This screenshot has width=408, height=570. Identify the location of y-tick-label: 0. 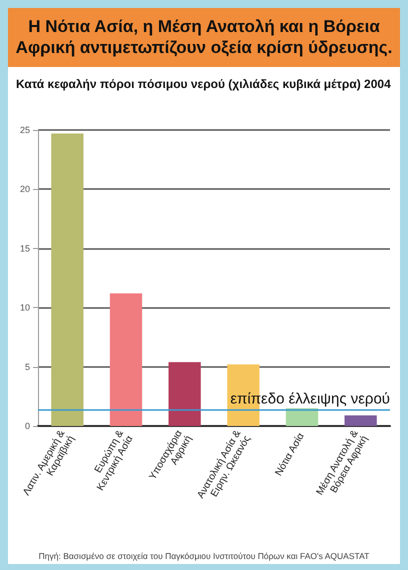
(27, 426).